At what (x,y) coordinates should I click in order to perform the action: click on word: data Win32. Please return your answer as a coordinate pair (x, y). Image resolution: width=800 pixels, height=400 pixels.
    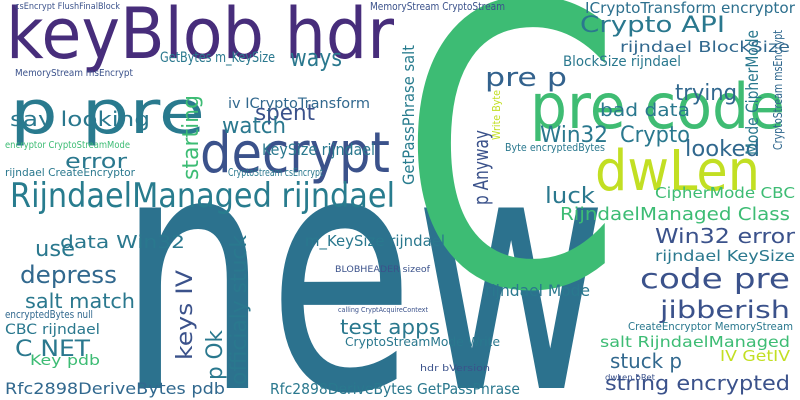
    Looking at the image, I should click on (122, 242).